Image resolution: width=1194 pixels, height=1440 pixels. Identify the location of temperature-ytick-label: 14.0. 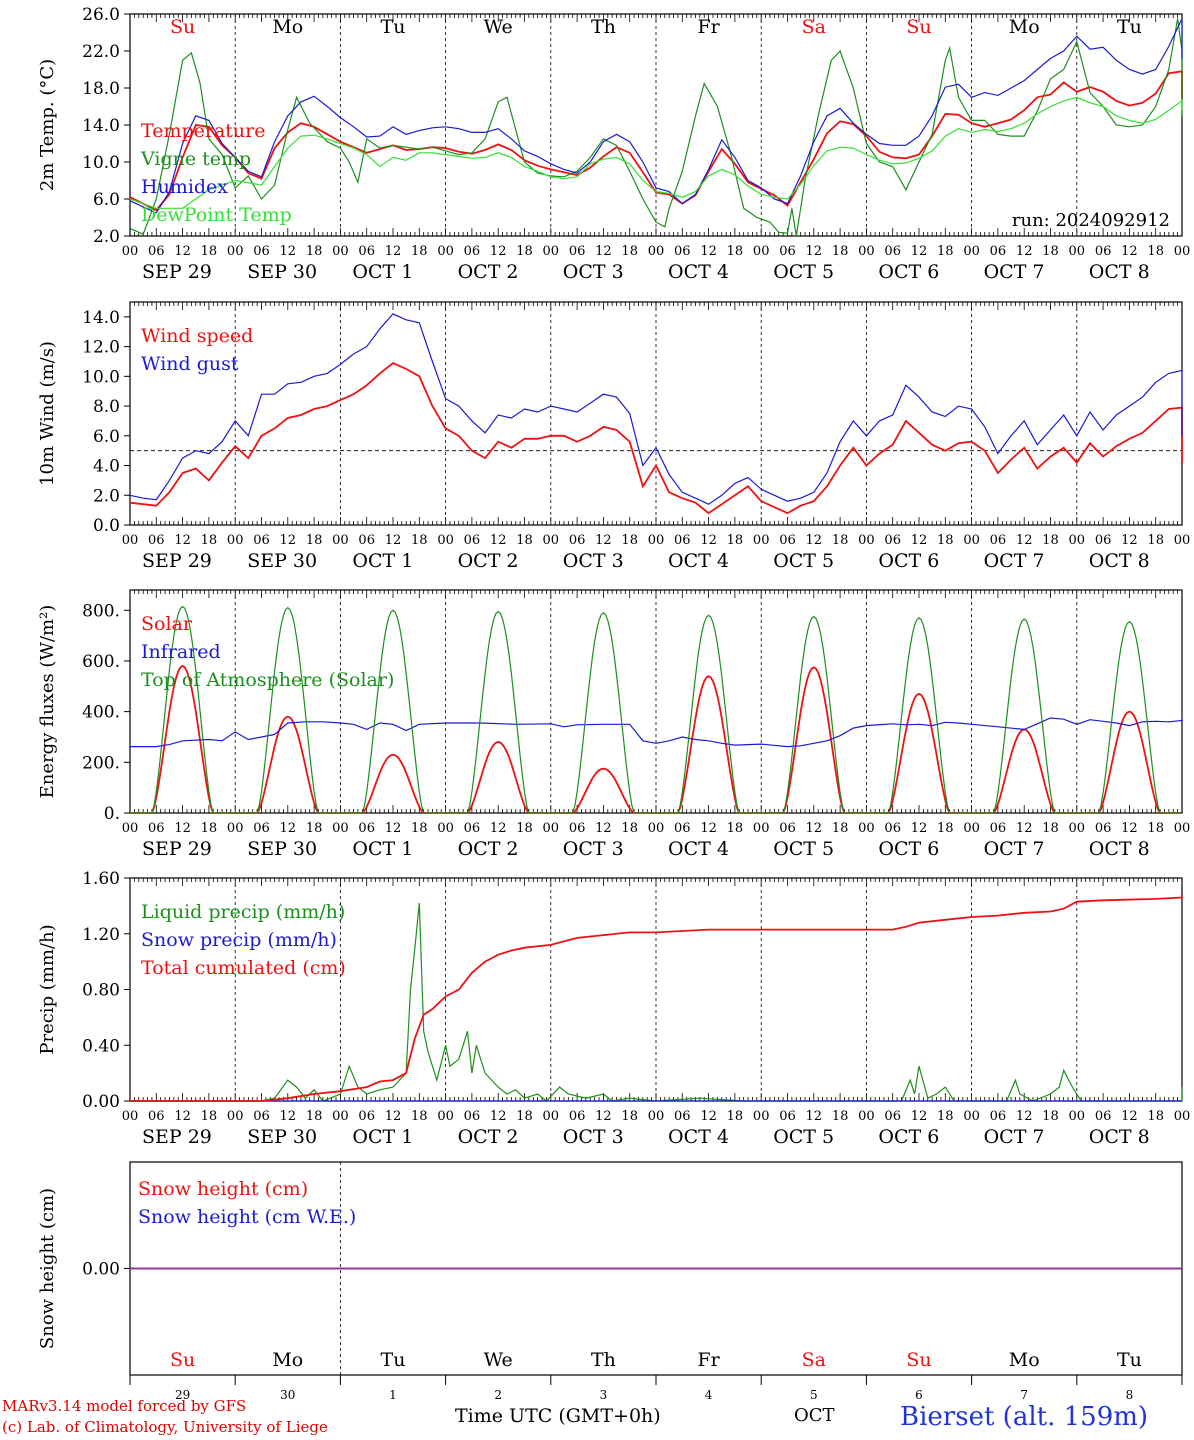
(101, 126).